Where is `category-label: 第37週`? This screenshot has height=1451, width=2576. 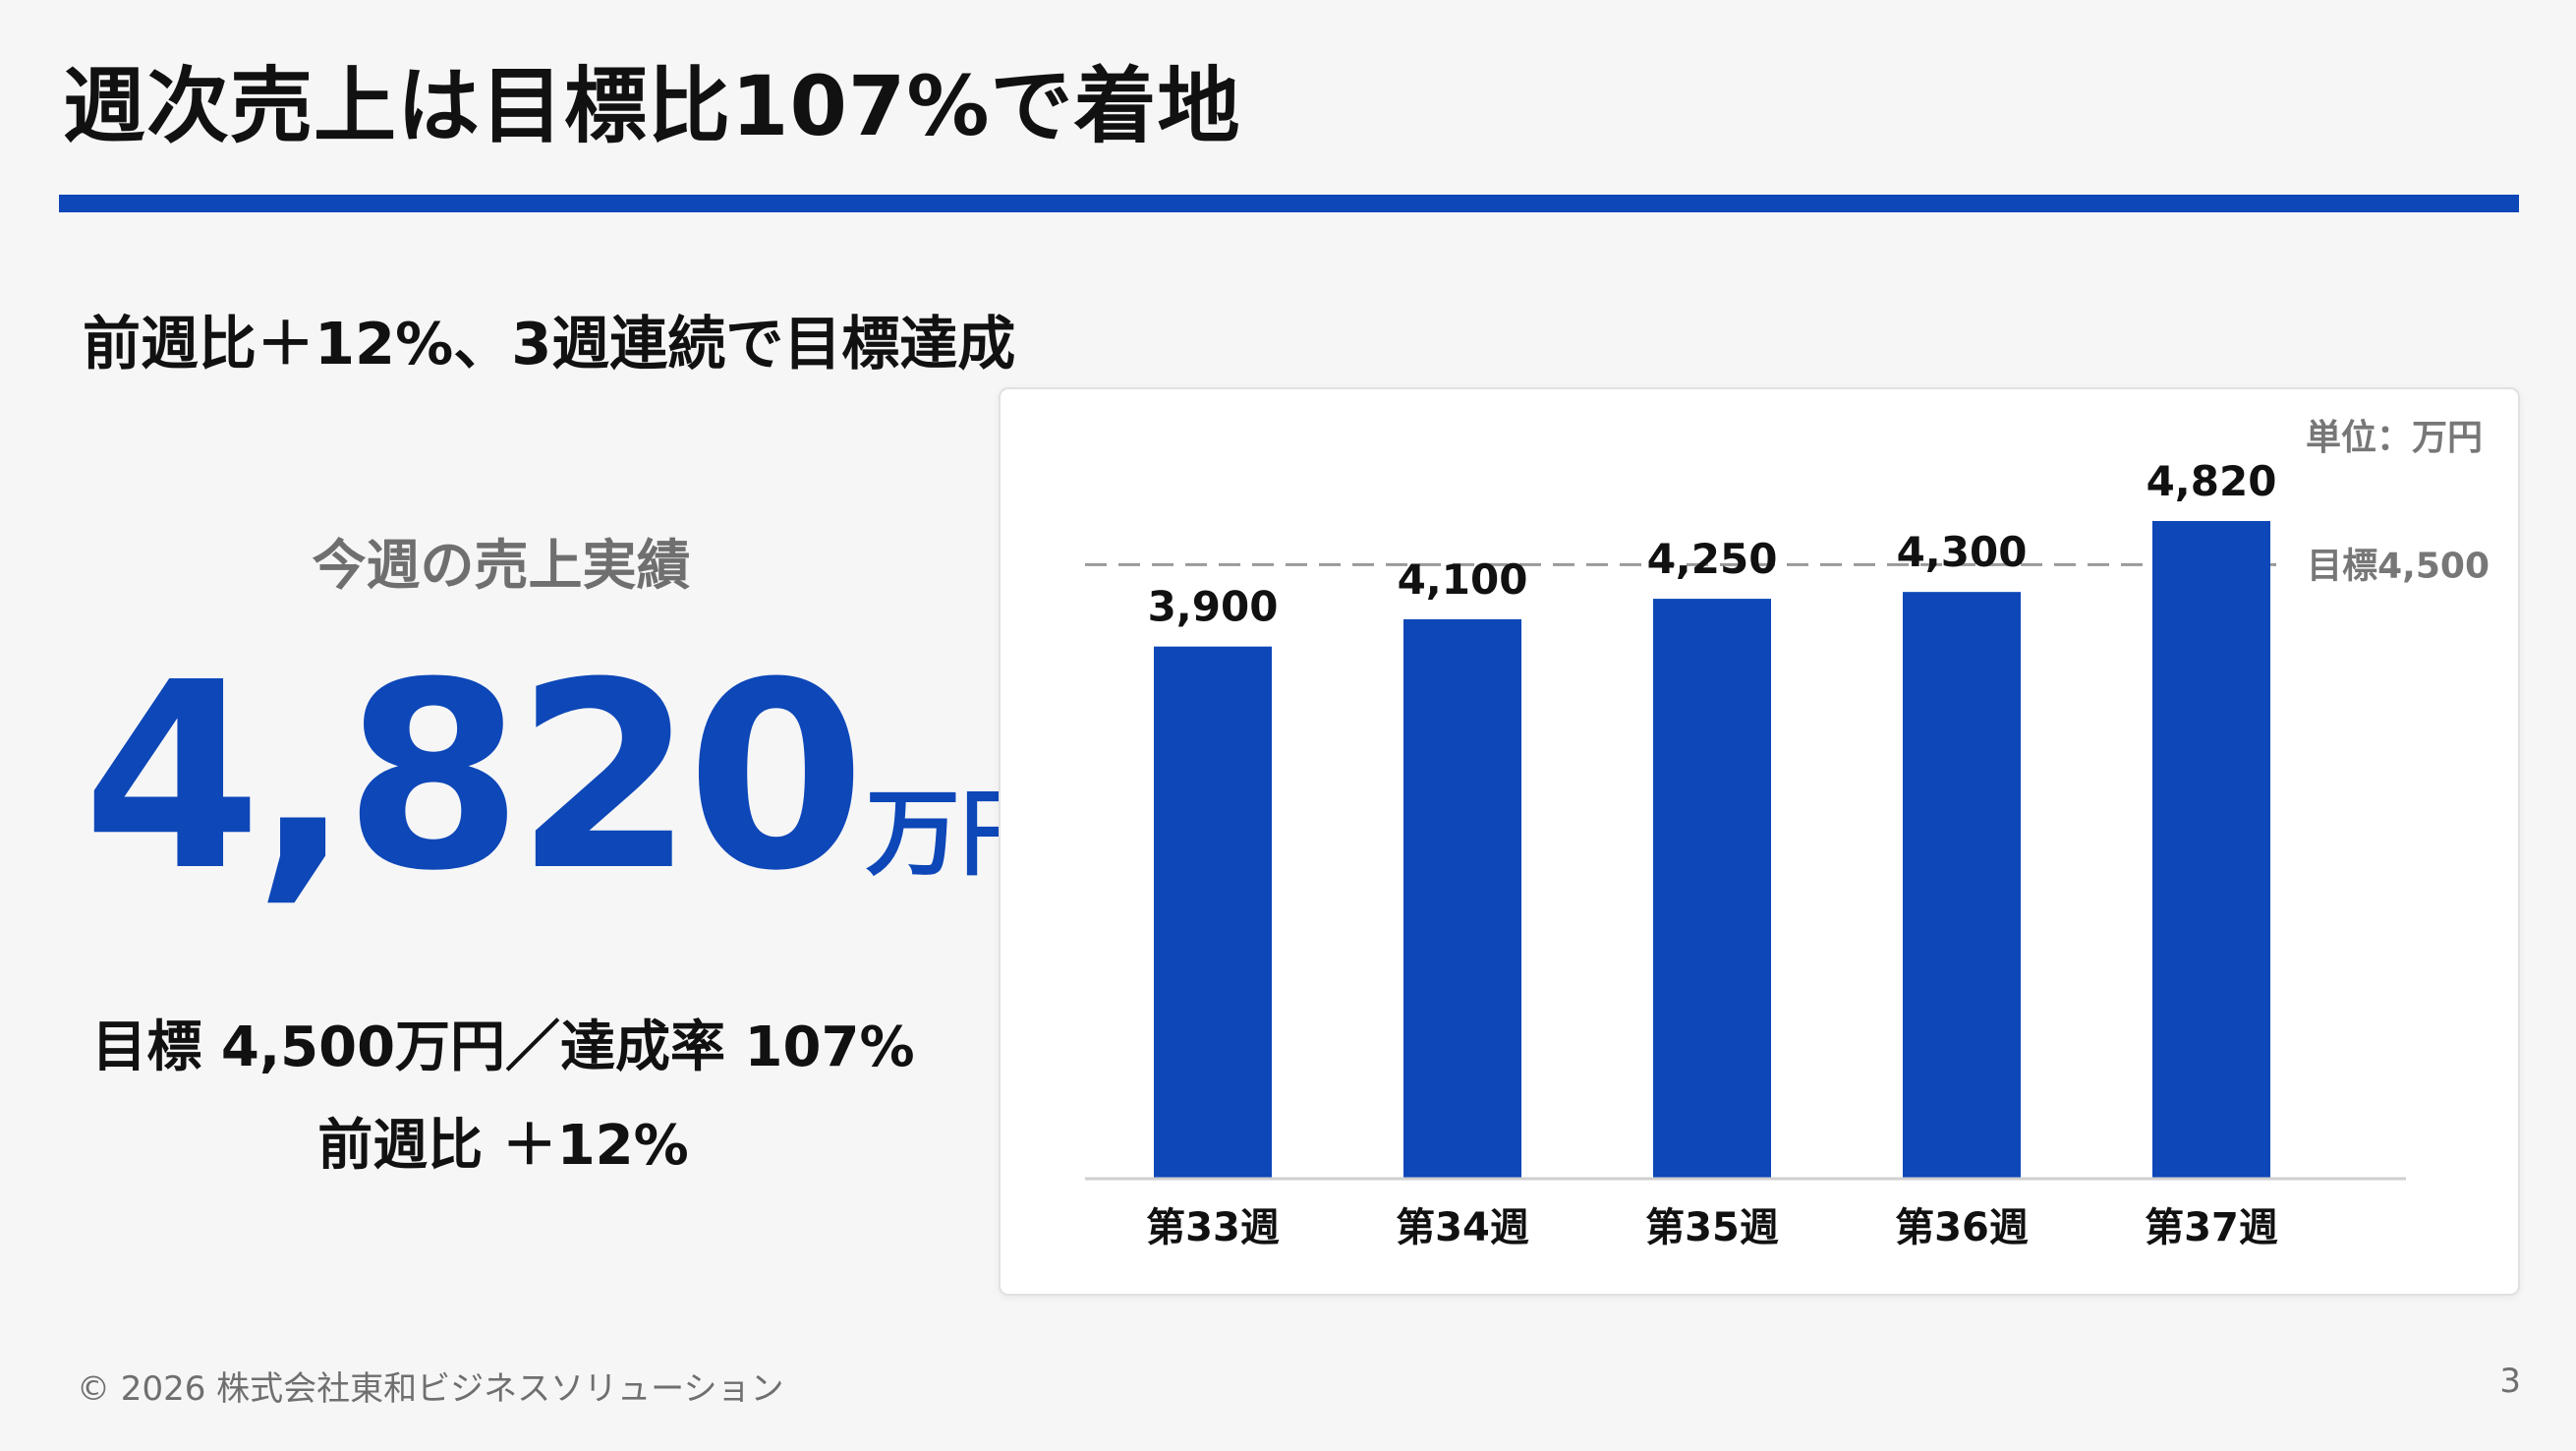 category-label: 第37週 is located at coordinates (2211, 1227).